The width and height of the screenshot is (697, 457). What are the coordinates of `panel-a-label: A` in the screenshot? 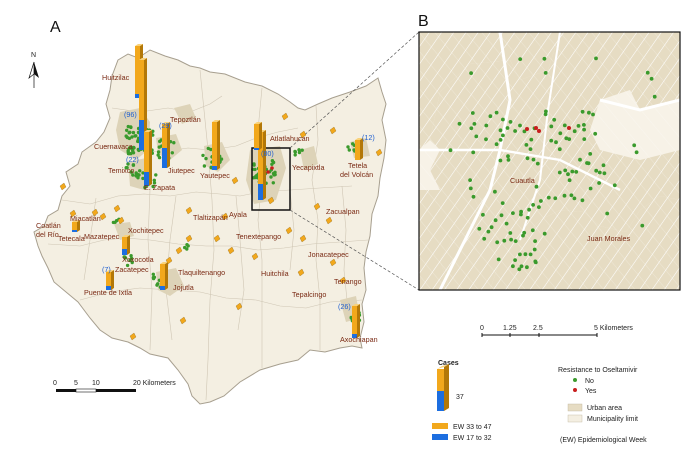 It's located at (55, 27).